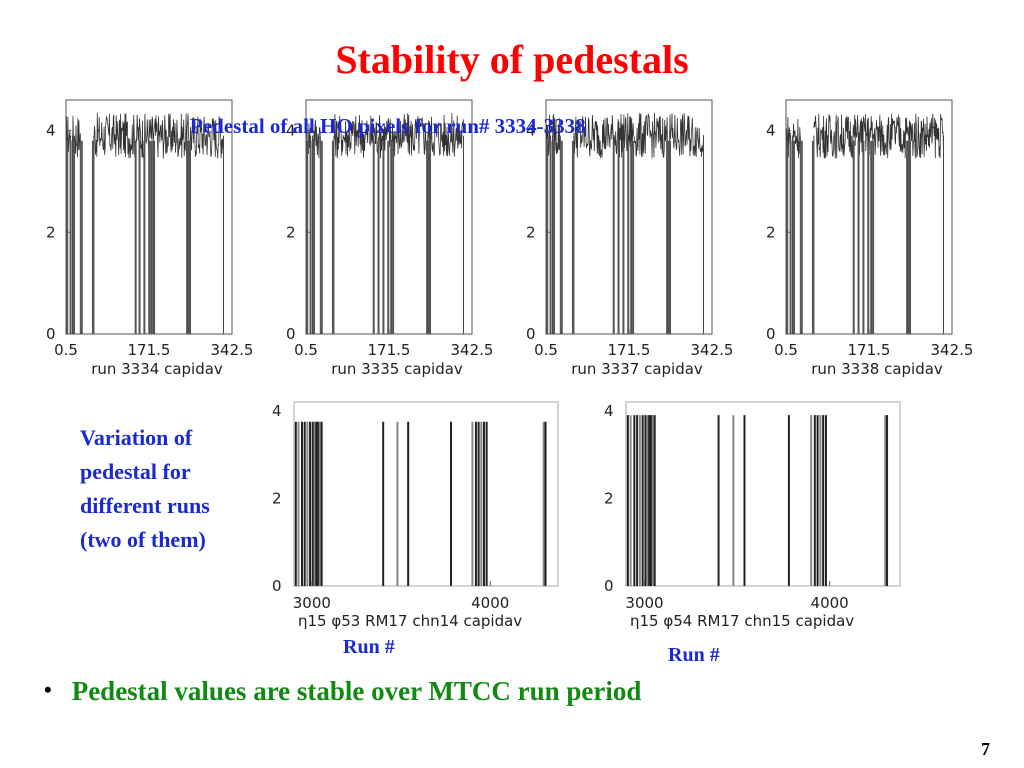  I want to click on x-axis-label: run 3335 capidav, so click(397, 369).